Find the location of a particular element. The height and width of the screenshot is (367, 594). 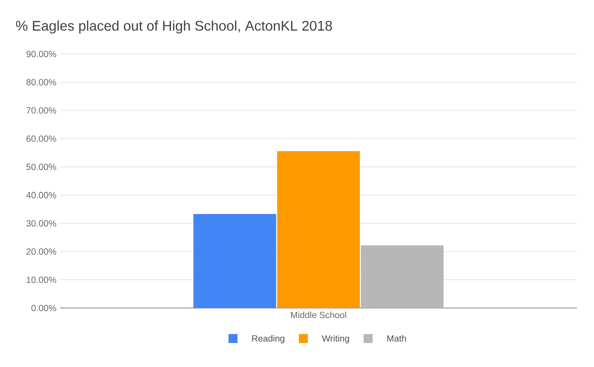

legend-label: Writing is located at coordinates (336, 339).